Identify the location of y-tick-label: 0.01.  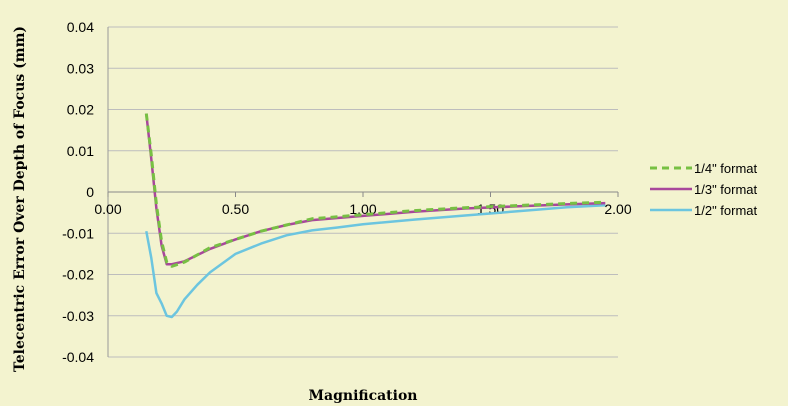
(80, 151).